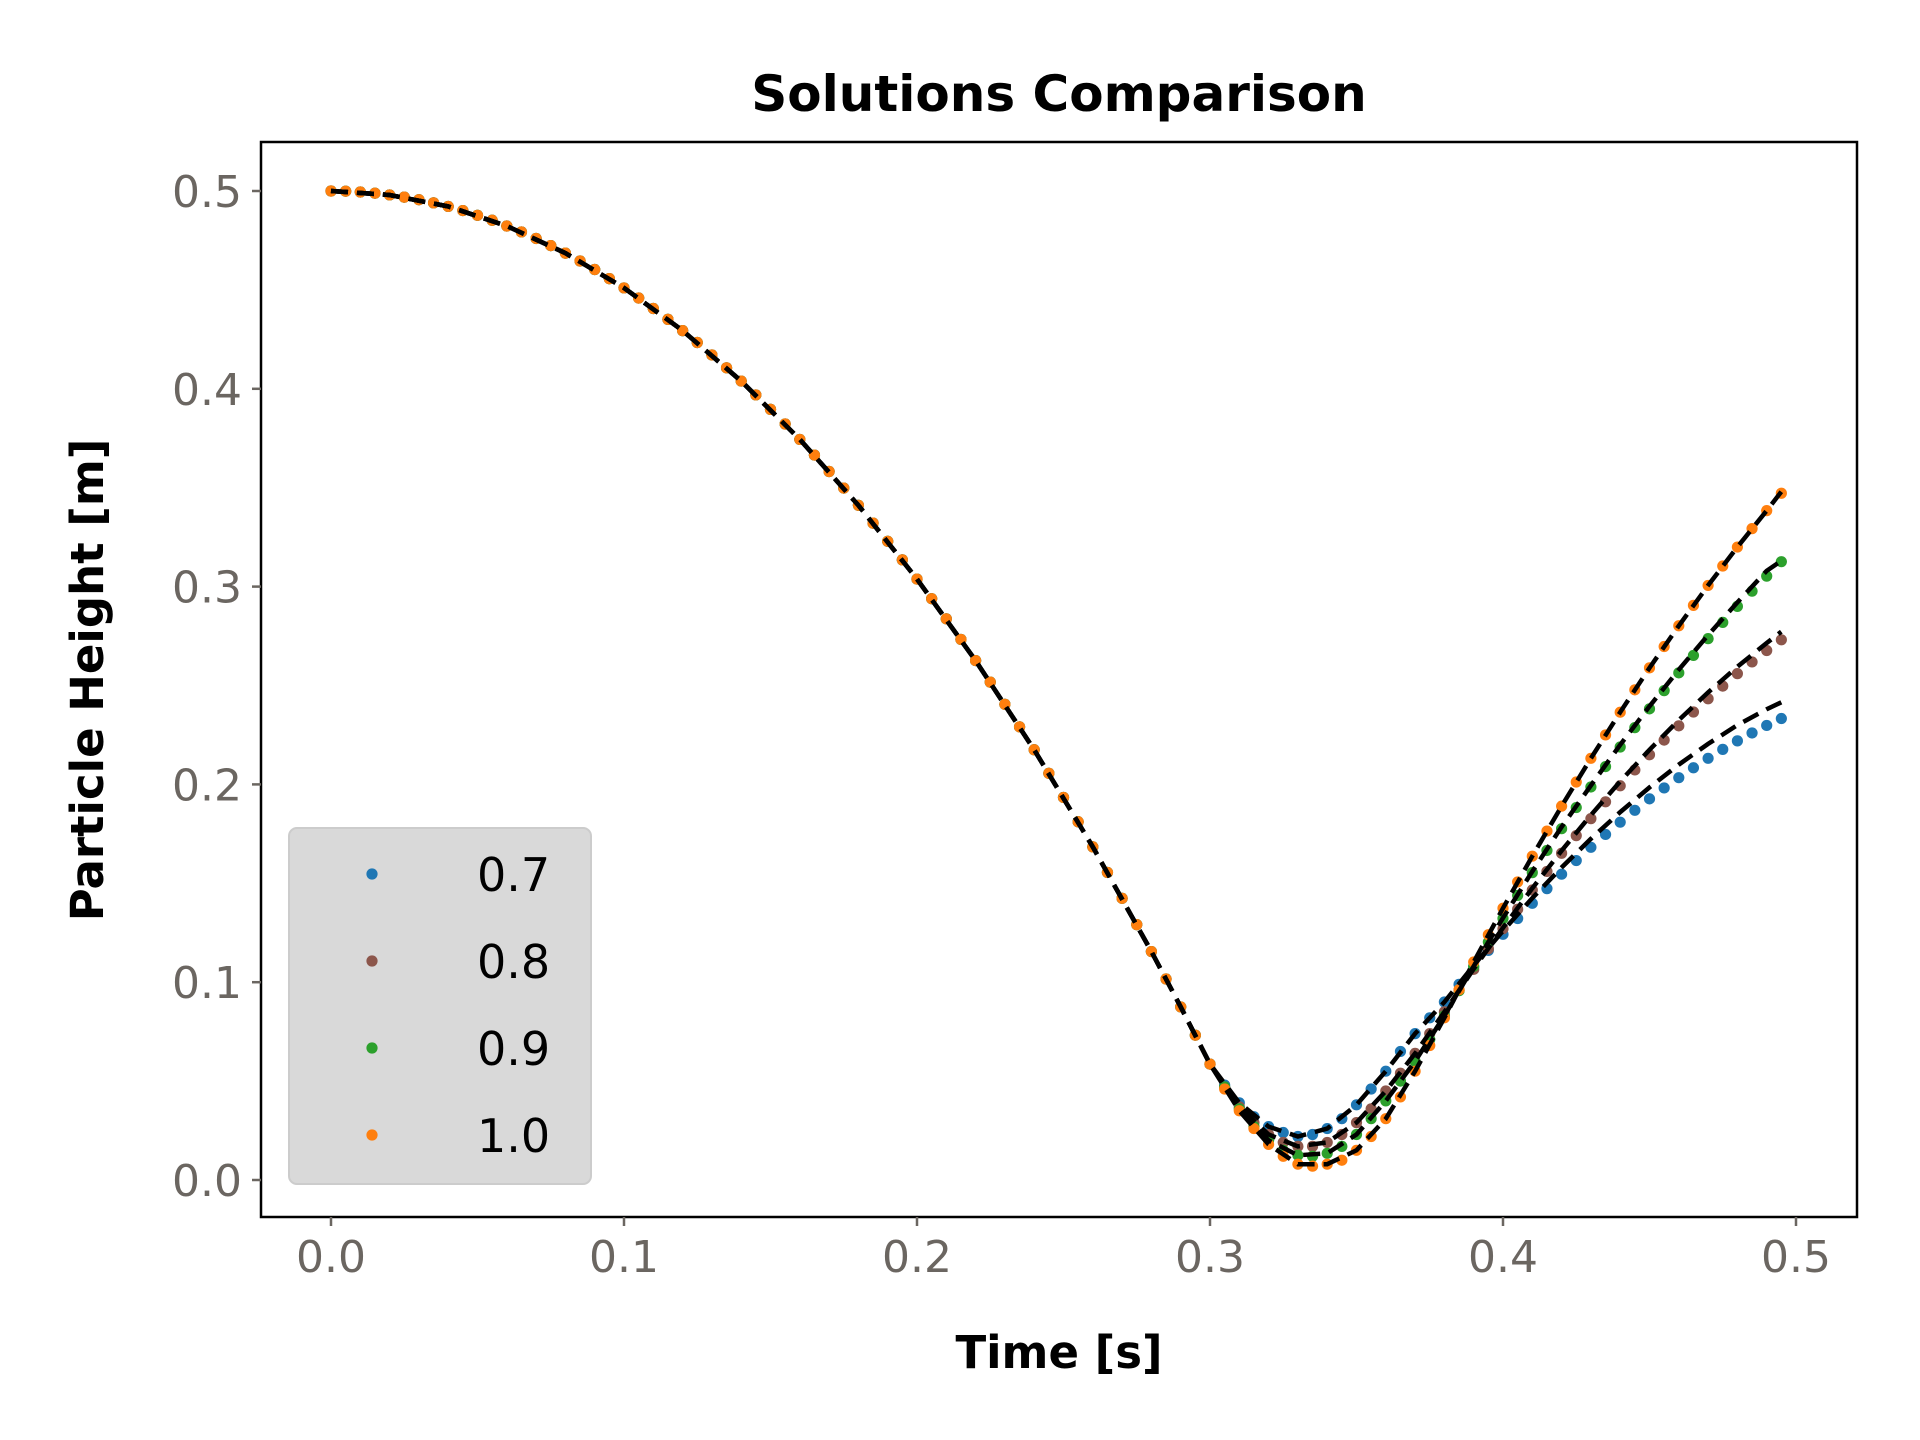 This screenshot has width=1920, height=1440. Describe the element at coordinates (87, 680) in the screenshot. I see `y-axis-label: Particle Height [m]` at that location.